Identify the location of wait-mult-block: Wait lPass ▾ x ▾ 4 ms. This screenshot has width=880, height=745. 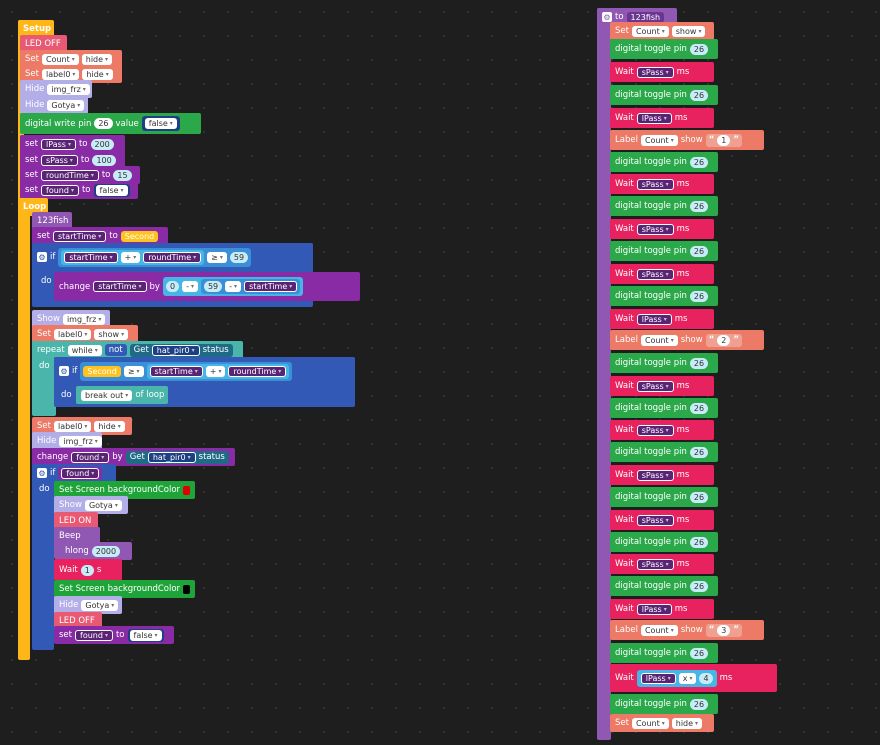
(693, 678).